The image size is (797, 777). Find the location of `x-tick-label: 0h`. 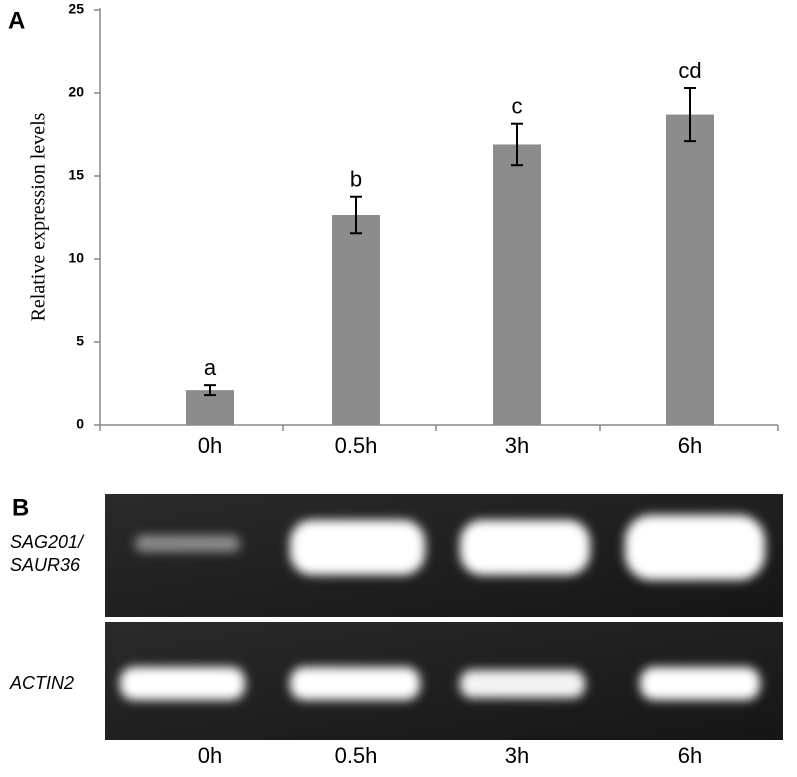

x-tick-label: 0h is located at coordinates (210, 445).